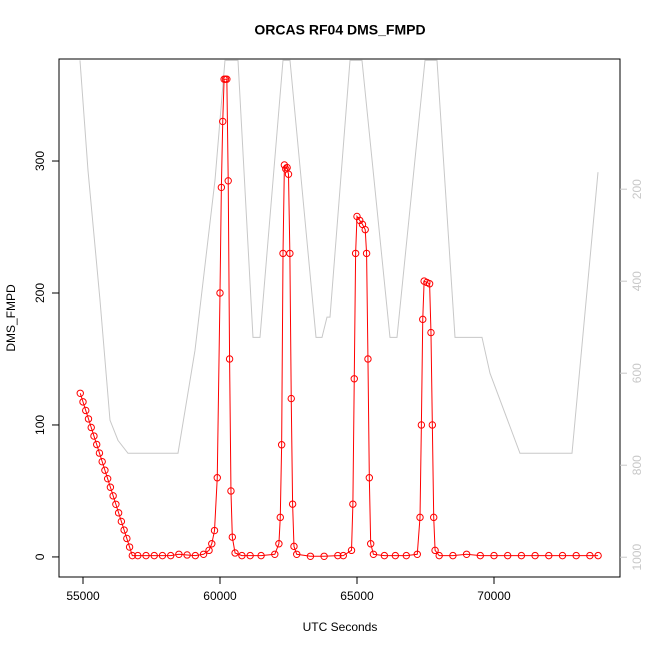 The height and width of the screenshot is (655, 650). What do you see at coordinates (40, 425) in the screenshot?
I see `y-tick-label: 100` at bounding box center [40, 425].